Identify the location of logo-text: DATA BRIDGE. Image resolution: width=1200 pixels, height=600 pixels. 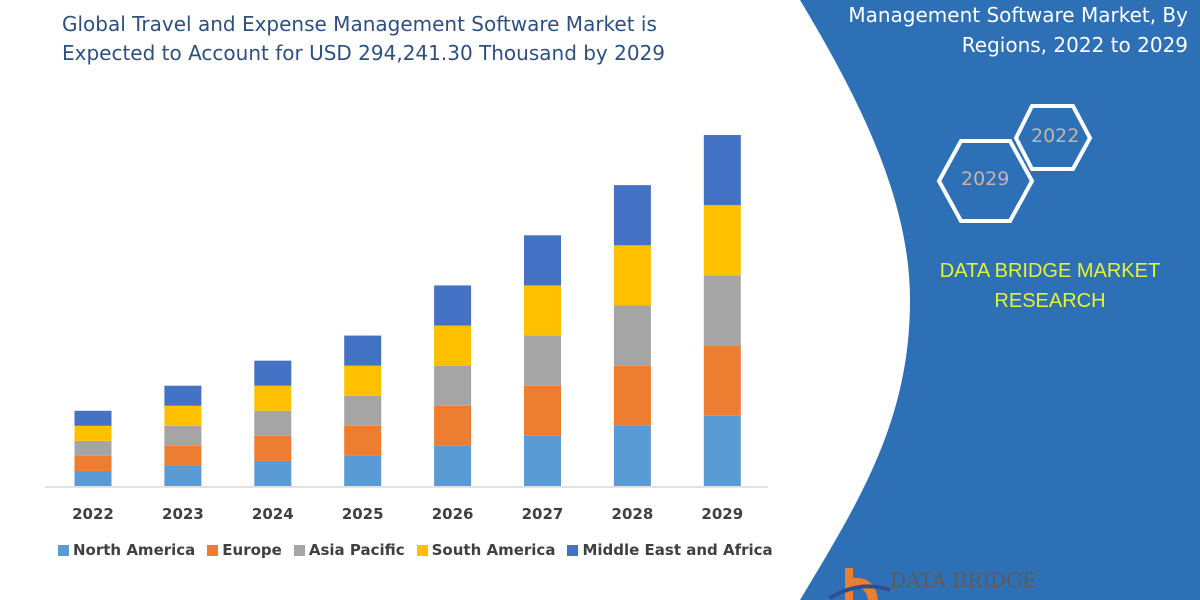
(963, 580).